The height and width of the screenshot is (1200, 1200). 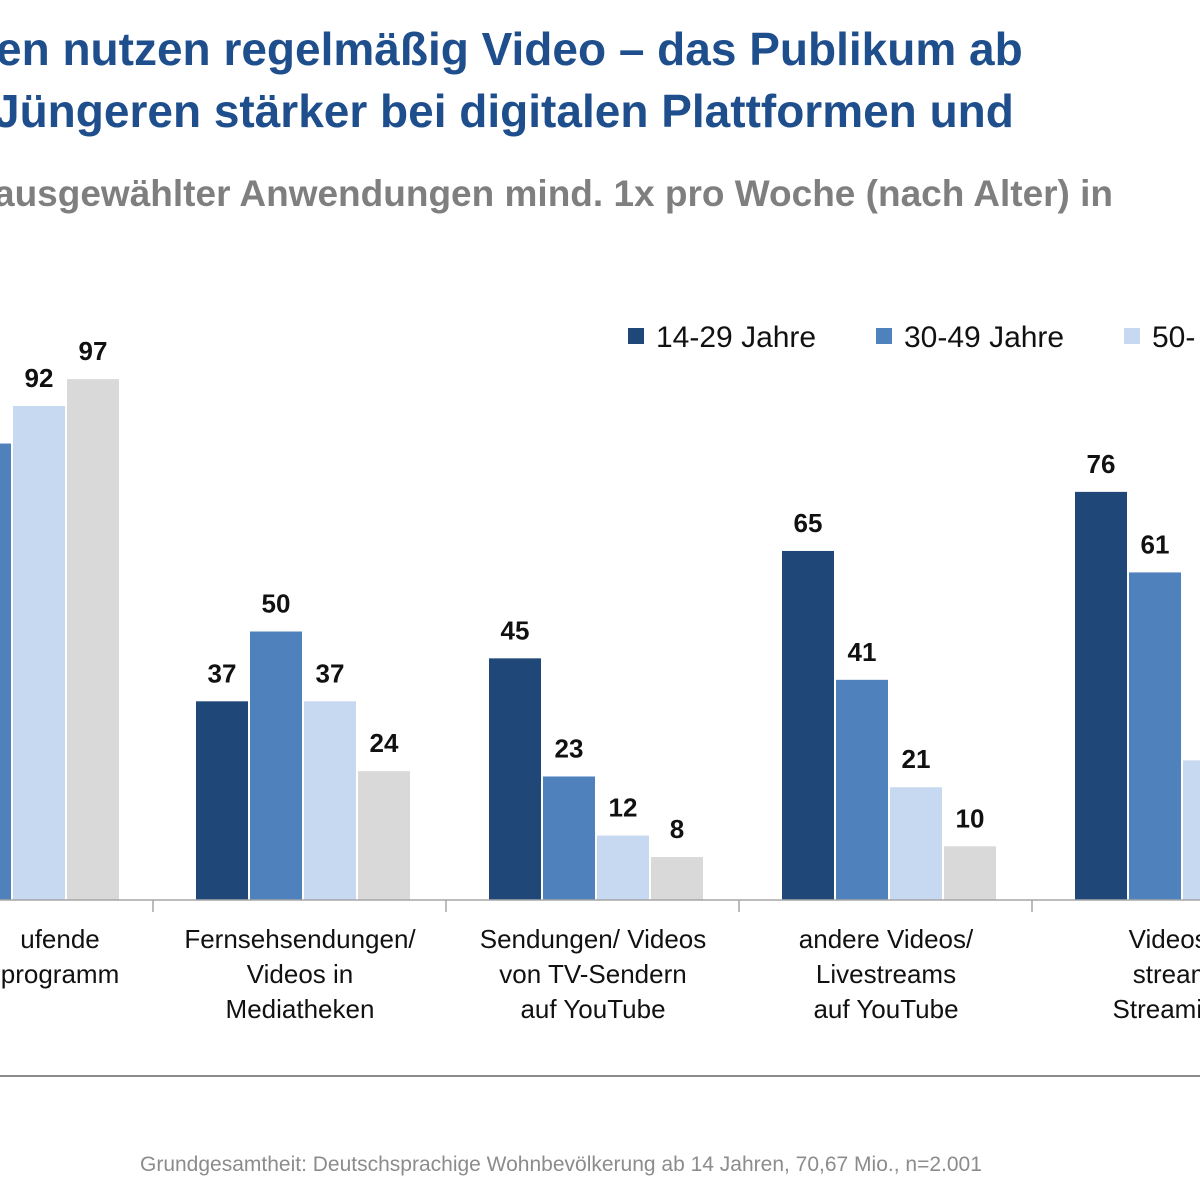 What do you see at coordinates (60, 956) in the screenshot?
I see `category-label: ufende programm` at bounding box center [60, 956].